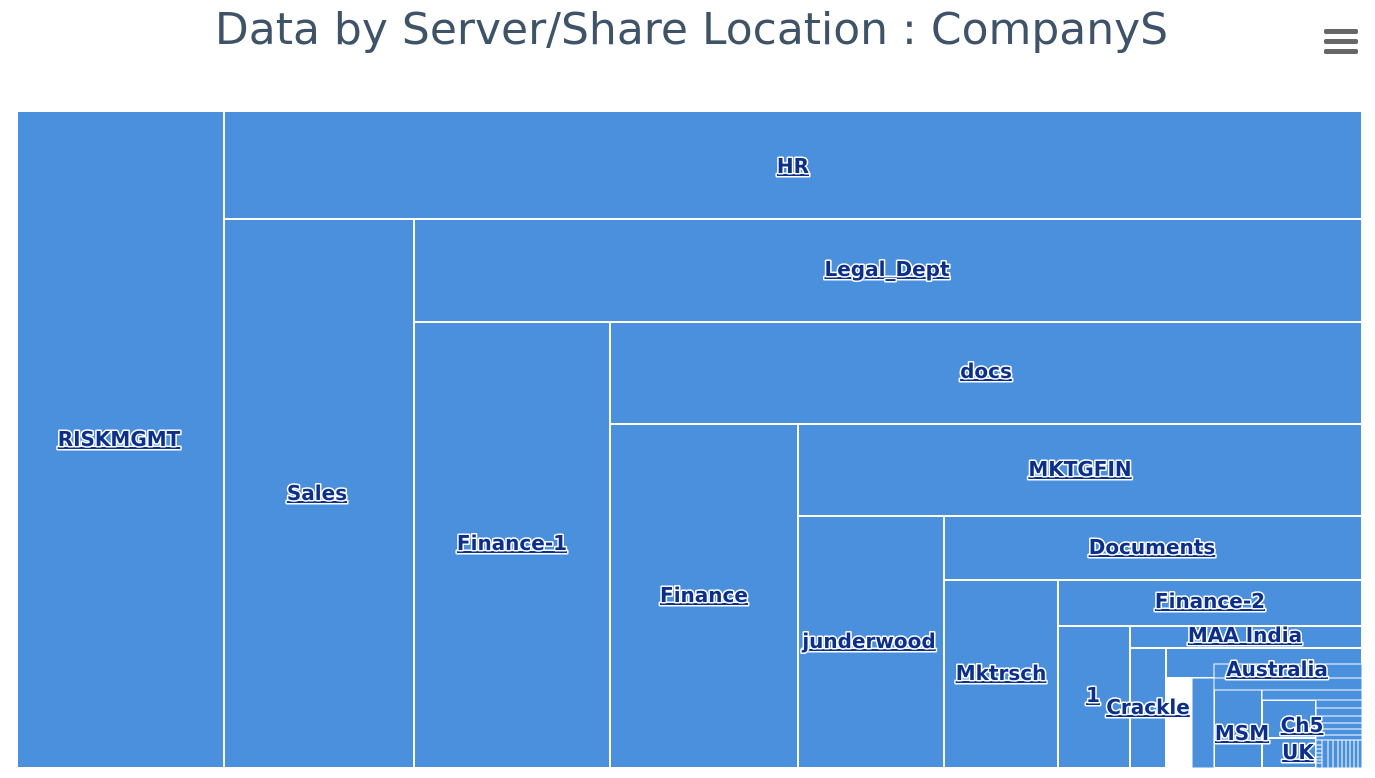 The width and height of the screenshot is (1375, 778). I want to click on treemap-label-legal-dept: Legal_Dept, so click(887, 269).